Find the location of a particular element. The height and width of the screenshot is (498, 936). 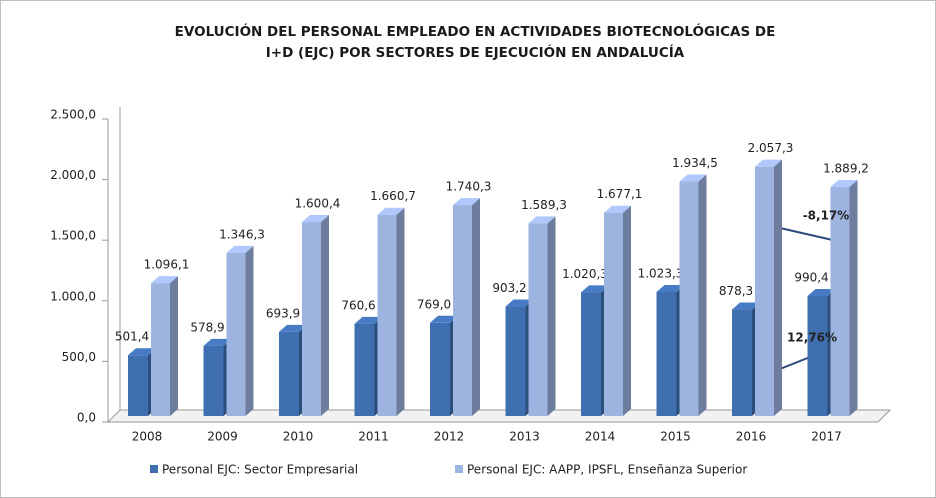

data-label: 903,2 is located at coordinates (509, 288).